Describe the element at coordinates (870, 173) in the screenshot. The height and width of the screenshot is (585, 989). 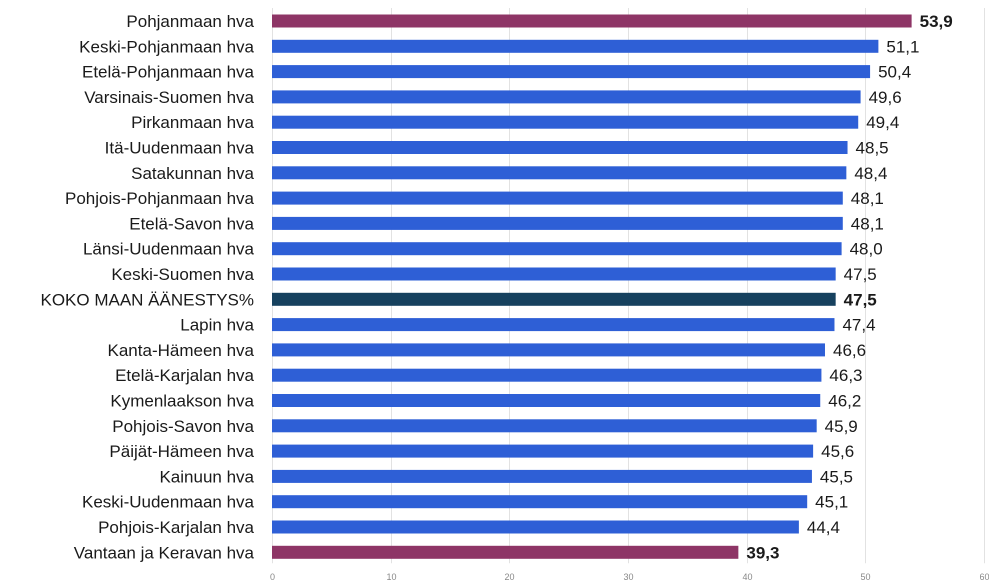
I see `value-label: 48,4` at that location.